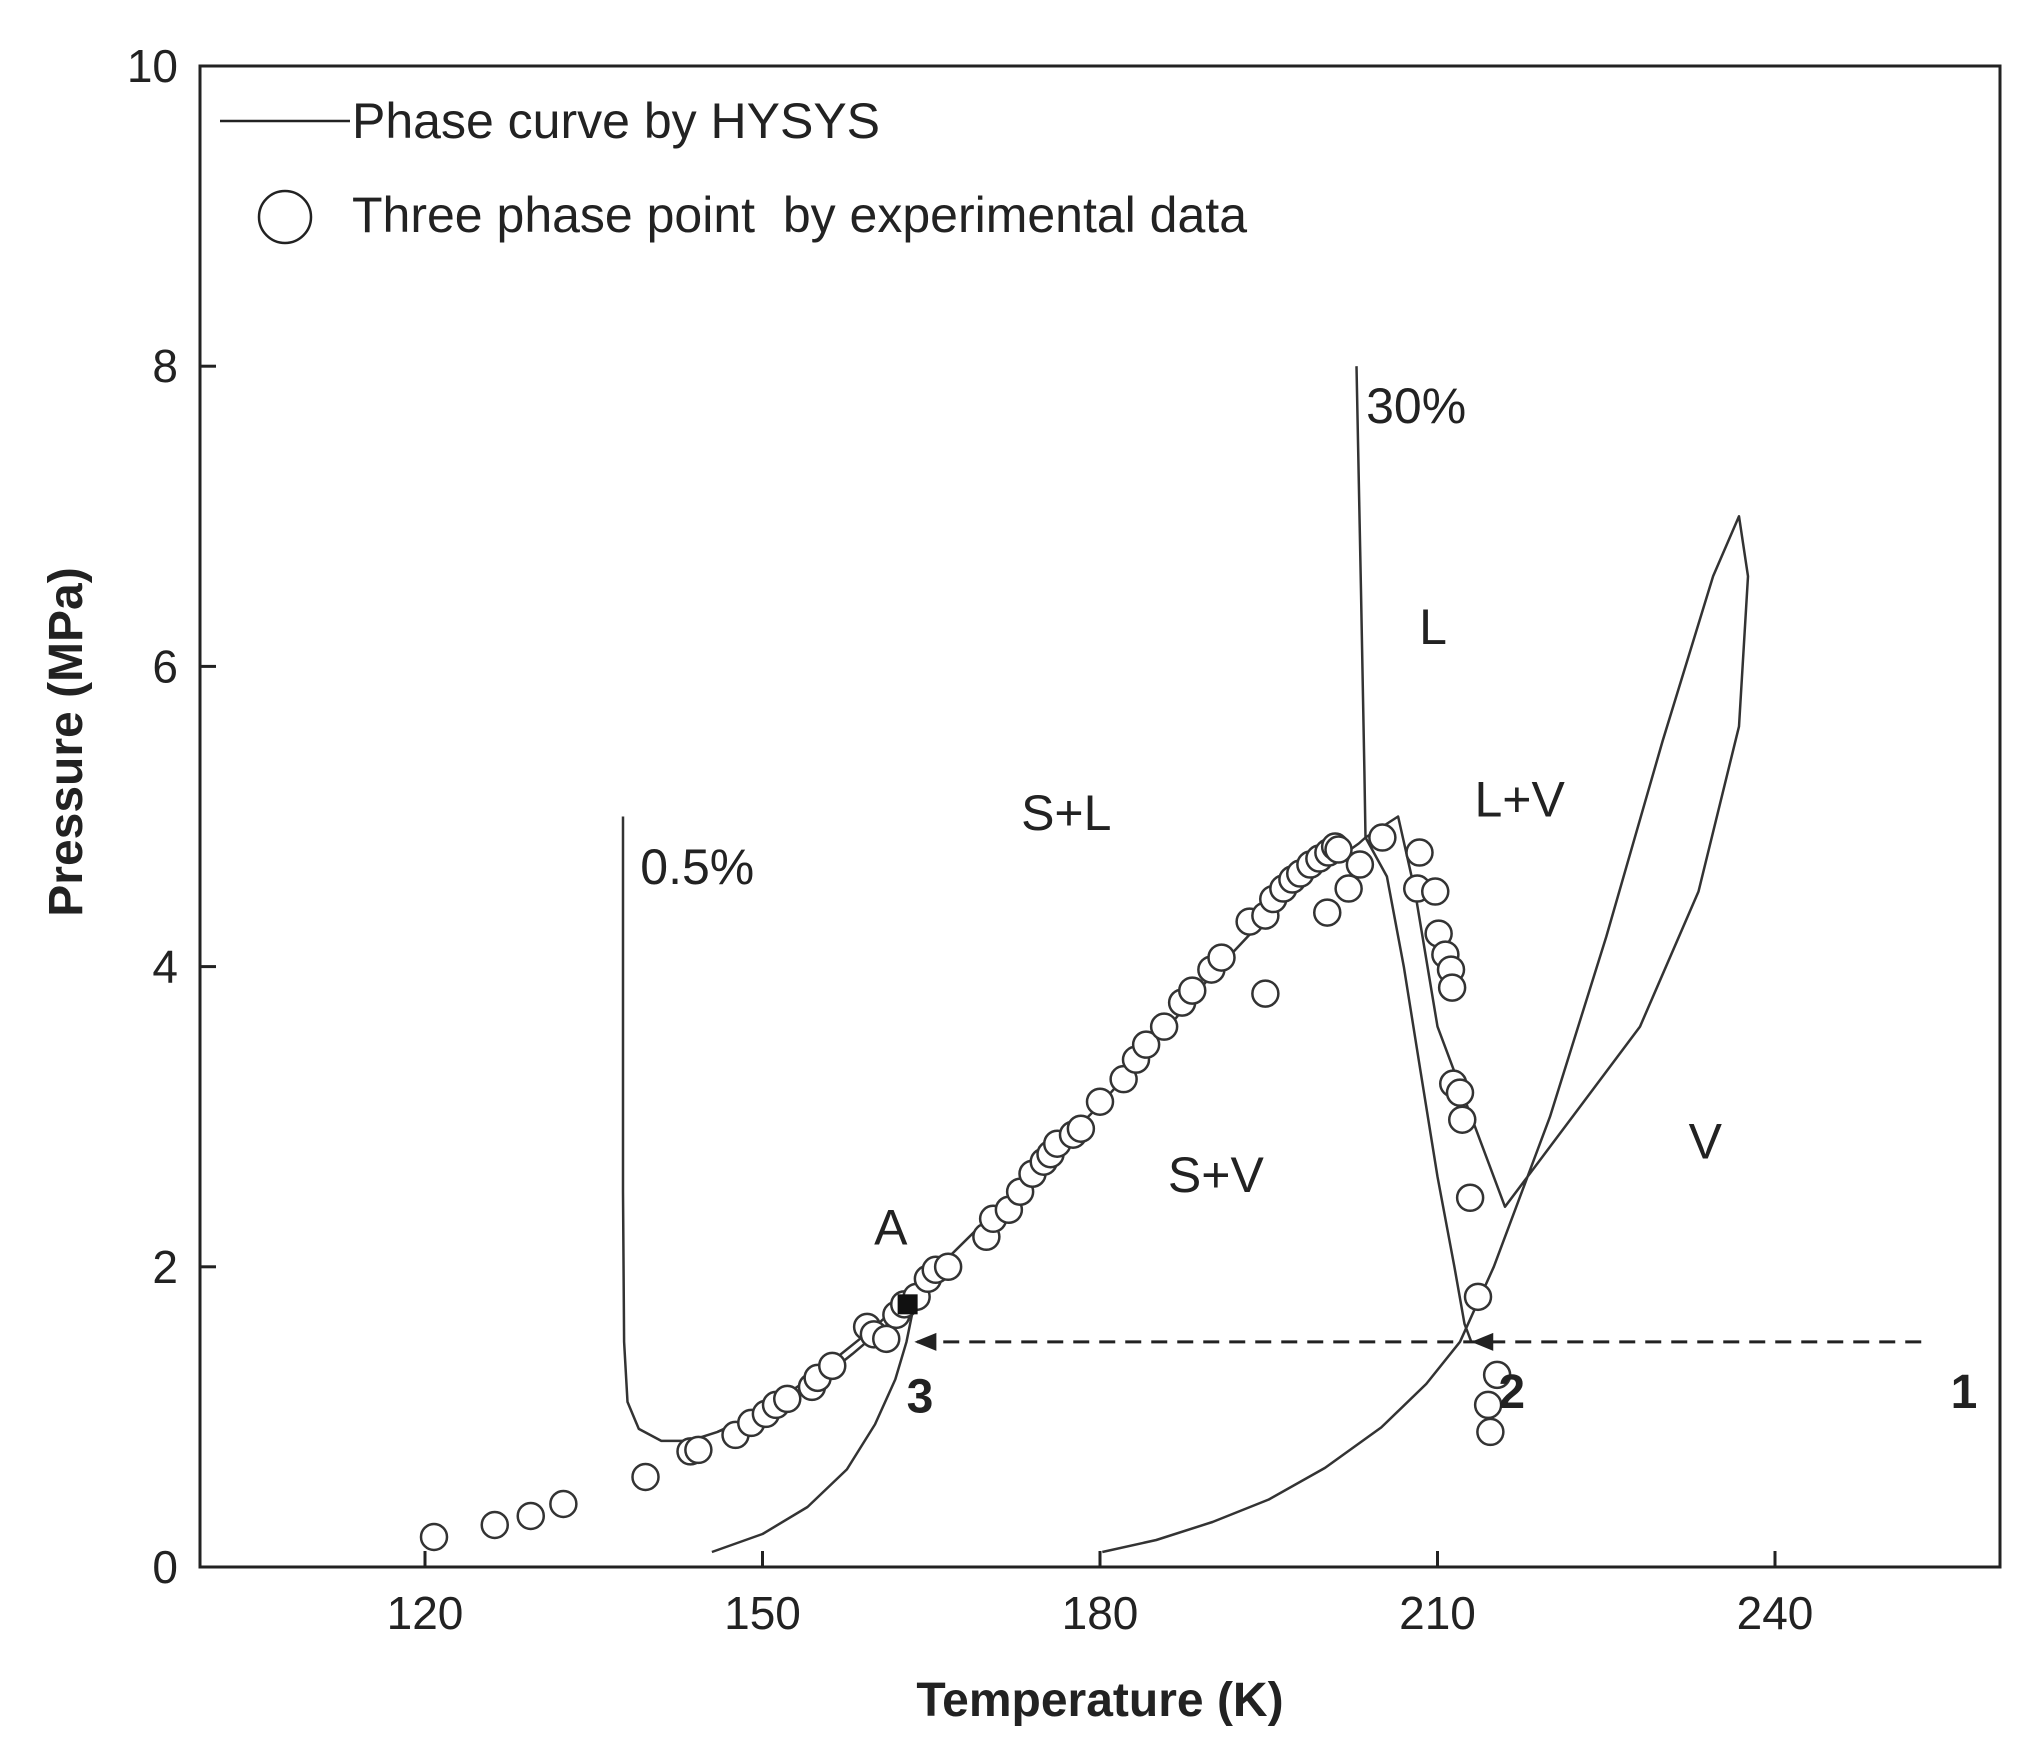 The width and height of the screenshot is (2026, 1759). What do you see at coordinates (616, 121) in the screenshot?
I see `legend-line-label: Phase curve by HYSYS` at bounding box center [616, 121].